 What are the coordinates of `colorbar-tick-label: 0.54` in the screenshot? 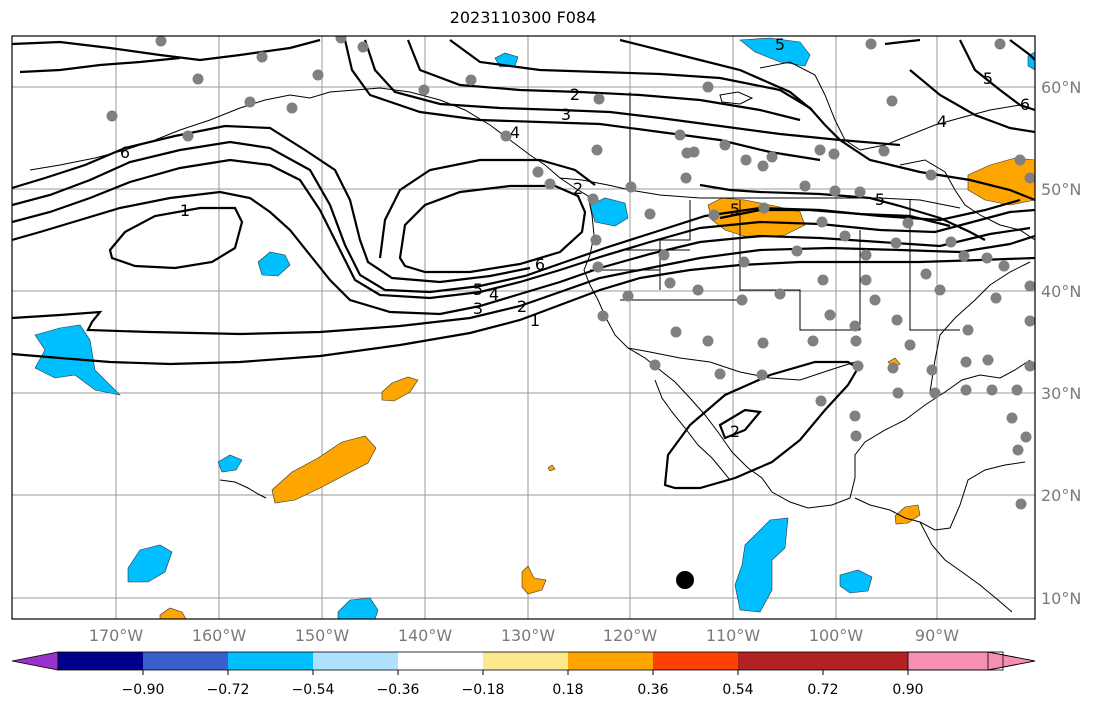 It's located at (737, 690).